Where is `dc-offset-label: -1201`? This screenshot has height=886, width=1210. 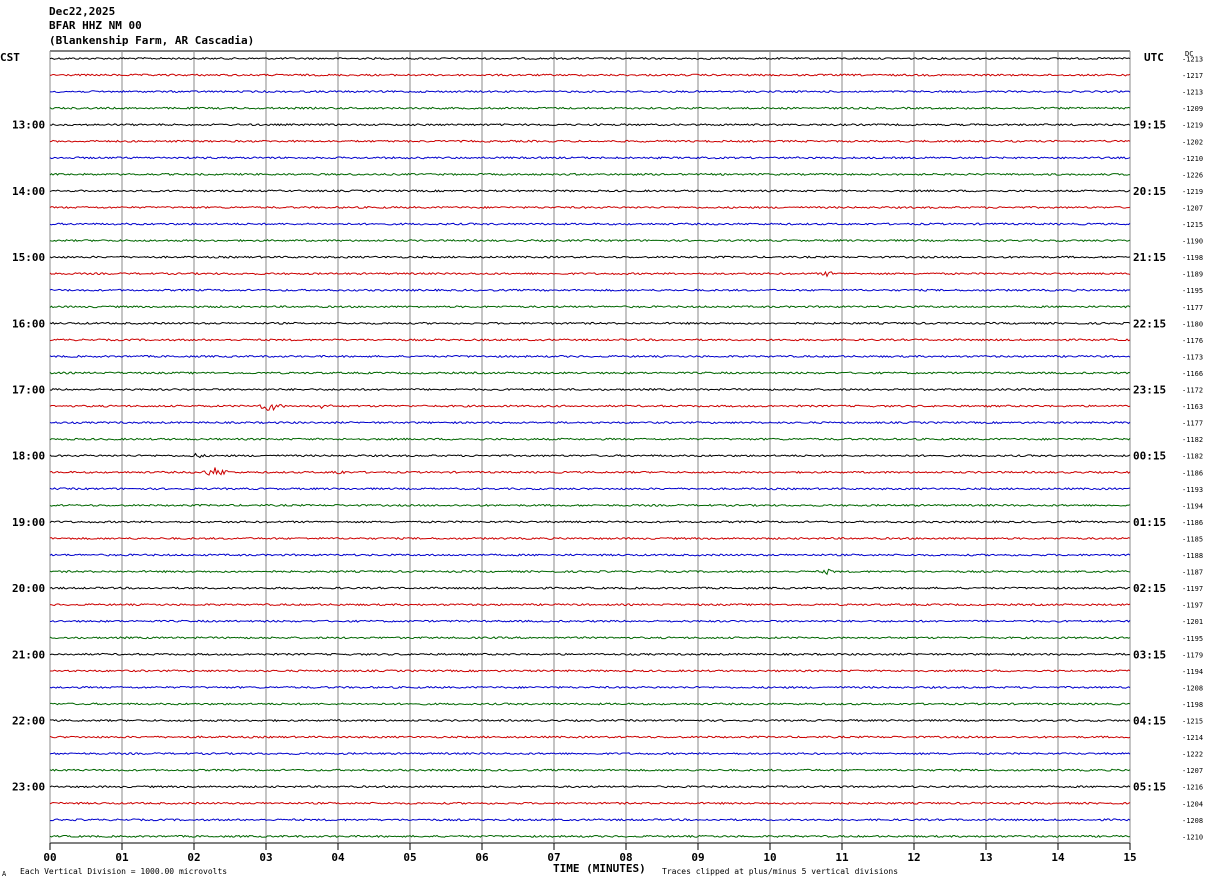
dc-offset-label: -1201 is located at coordinates (1192, 622).